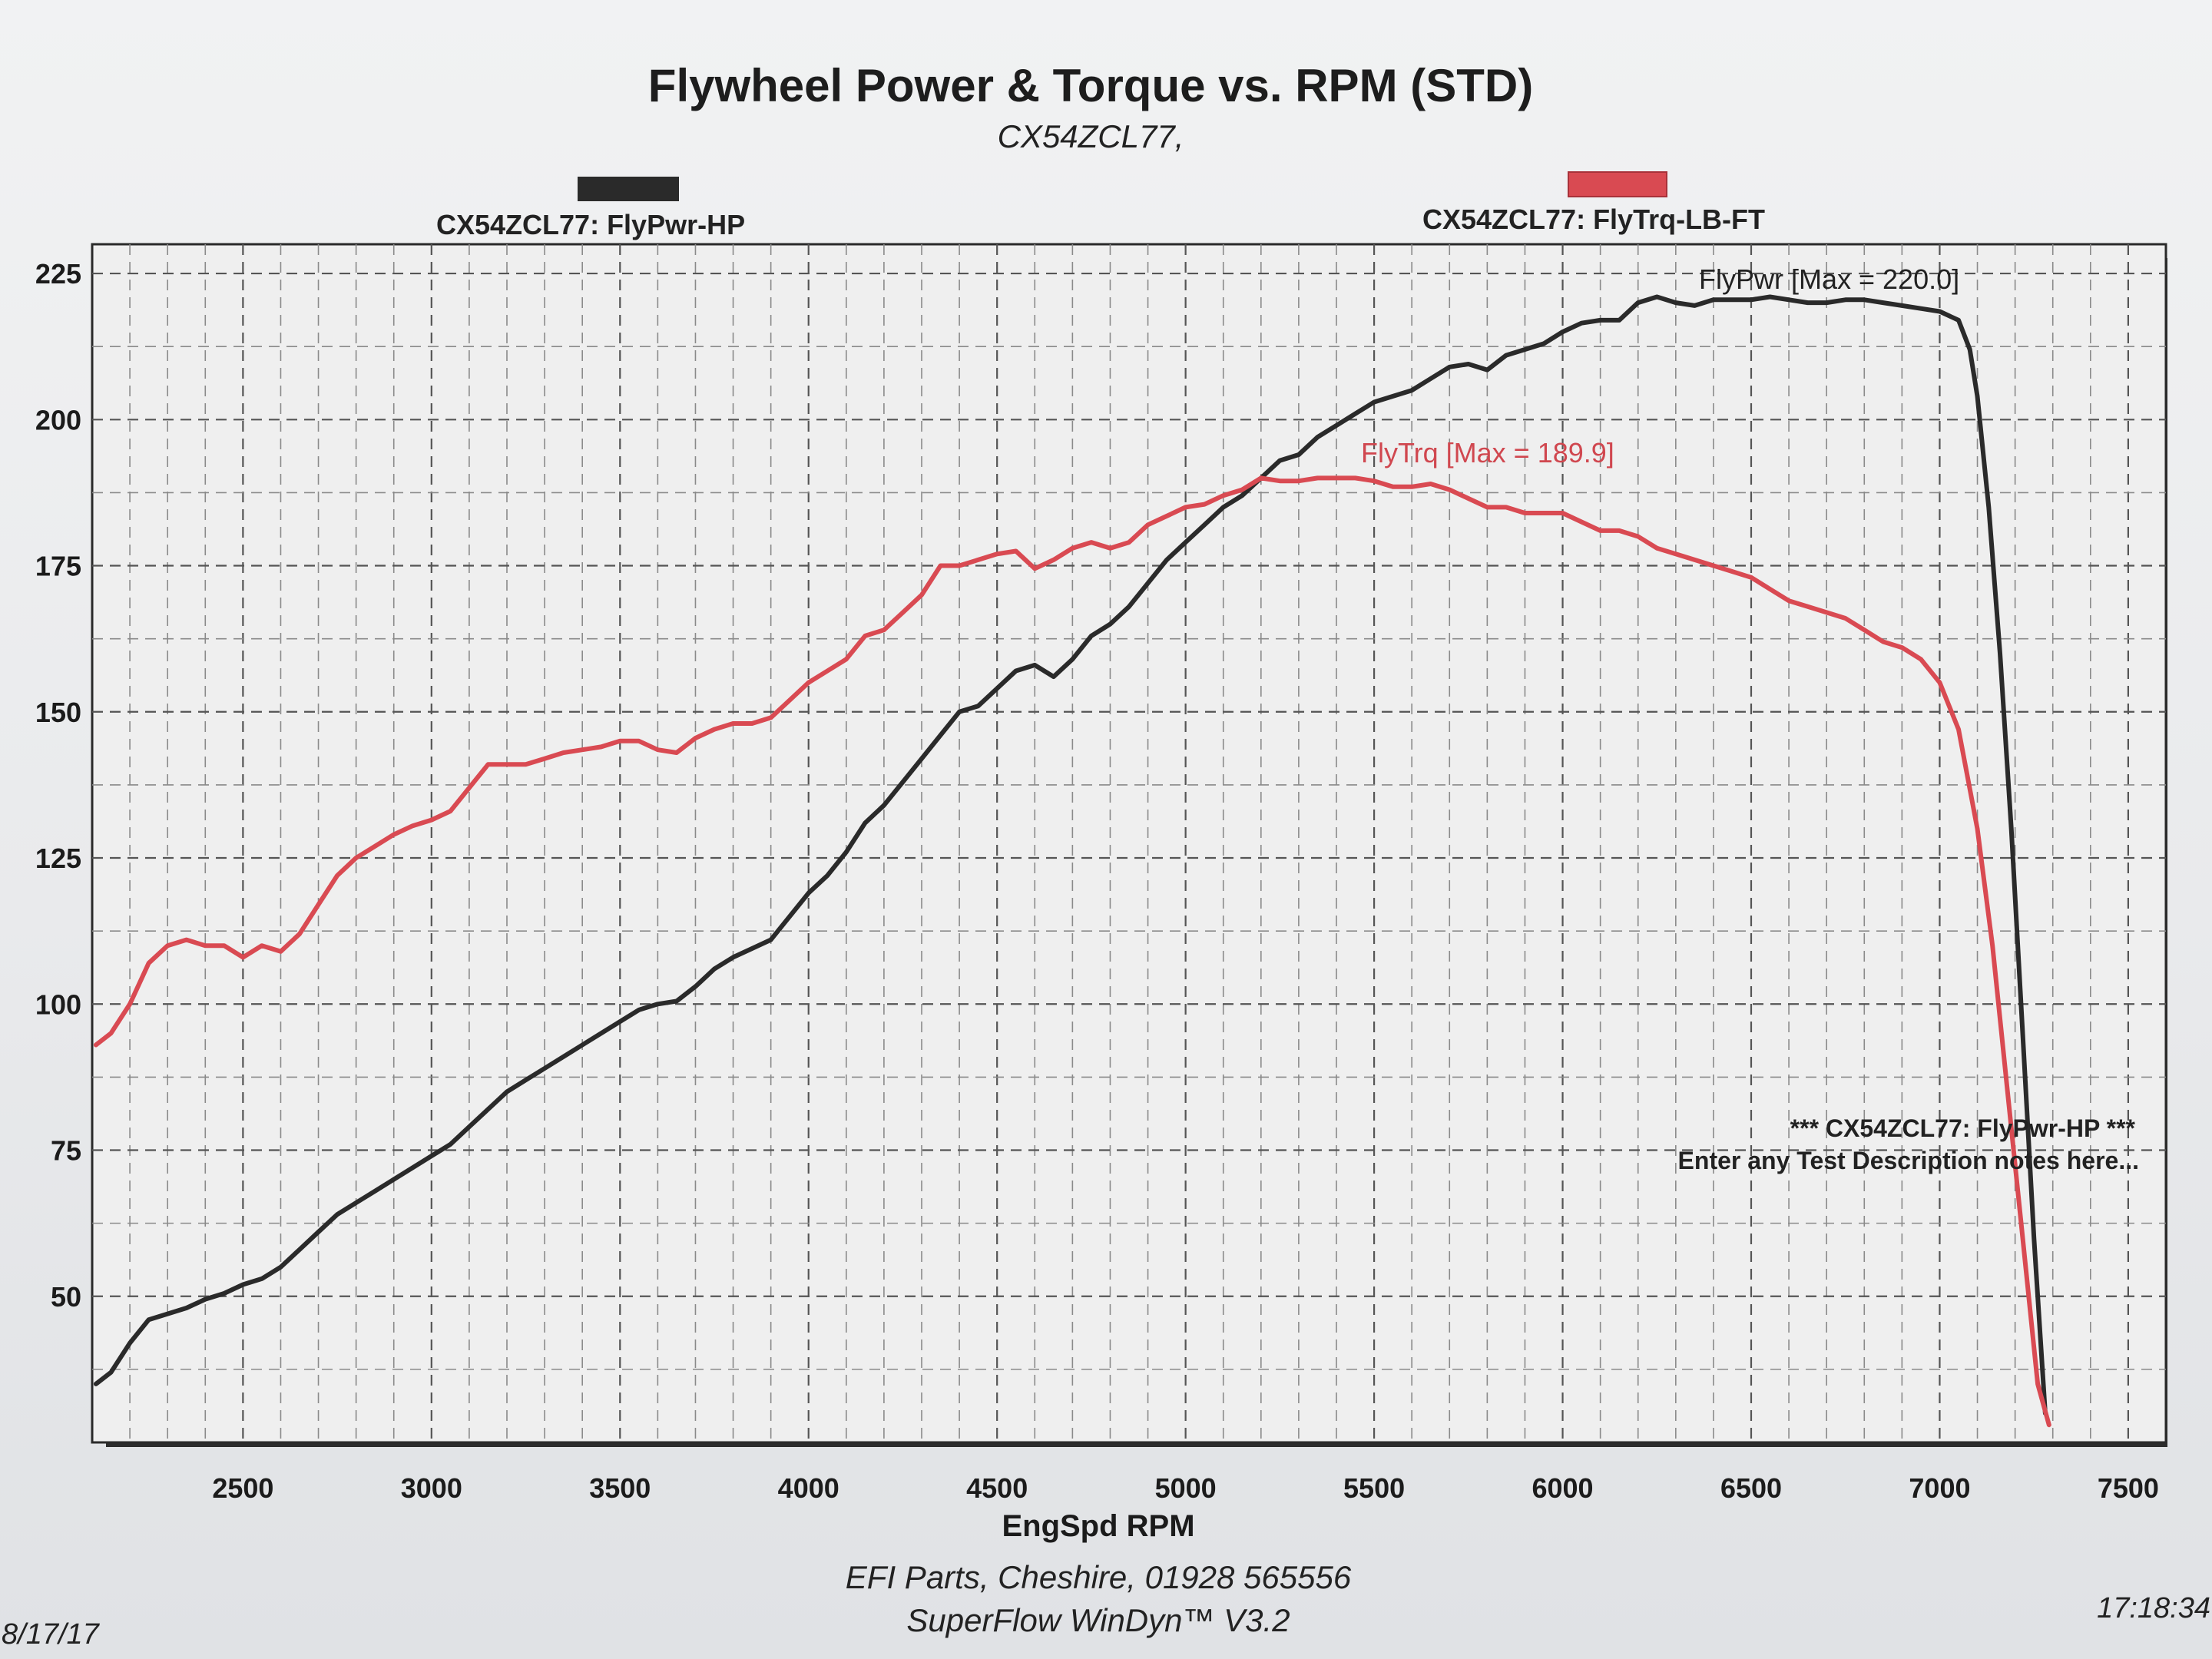 This screenshot has height=1659, width=2212. I want to click on x-axis-label: EngSpd RPM, so click(1098, 1526).